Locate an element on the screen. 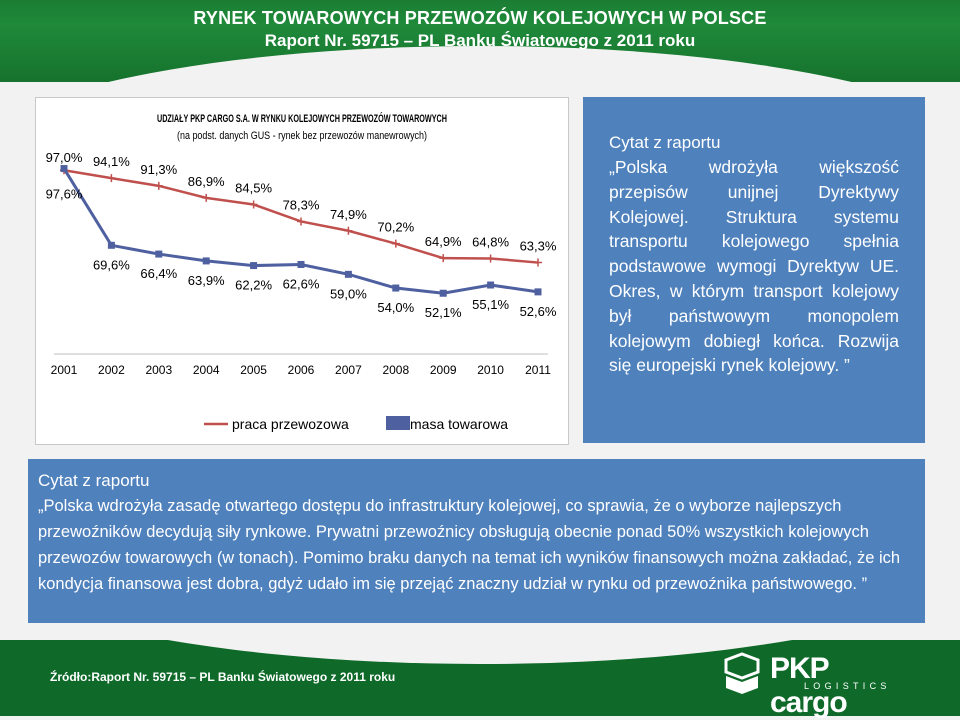 The height and width of the screenshot is (720, 960). pkp-cargo-logo: PKP cargo LOGISTICS is located at coordinates (810, 684).